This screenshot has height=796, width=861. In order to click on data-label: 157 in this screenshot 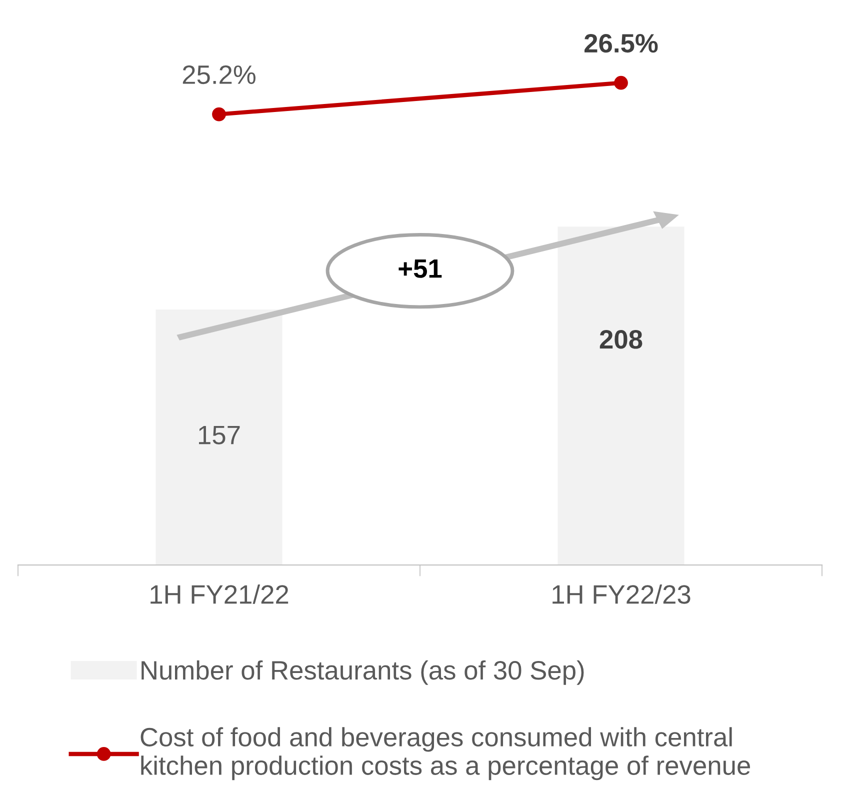, I will do `click(219, 435)`.